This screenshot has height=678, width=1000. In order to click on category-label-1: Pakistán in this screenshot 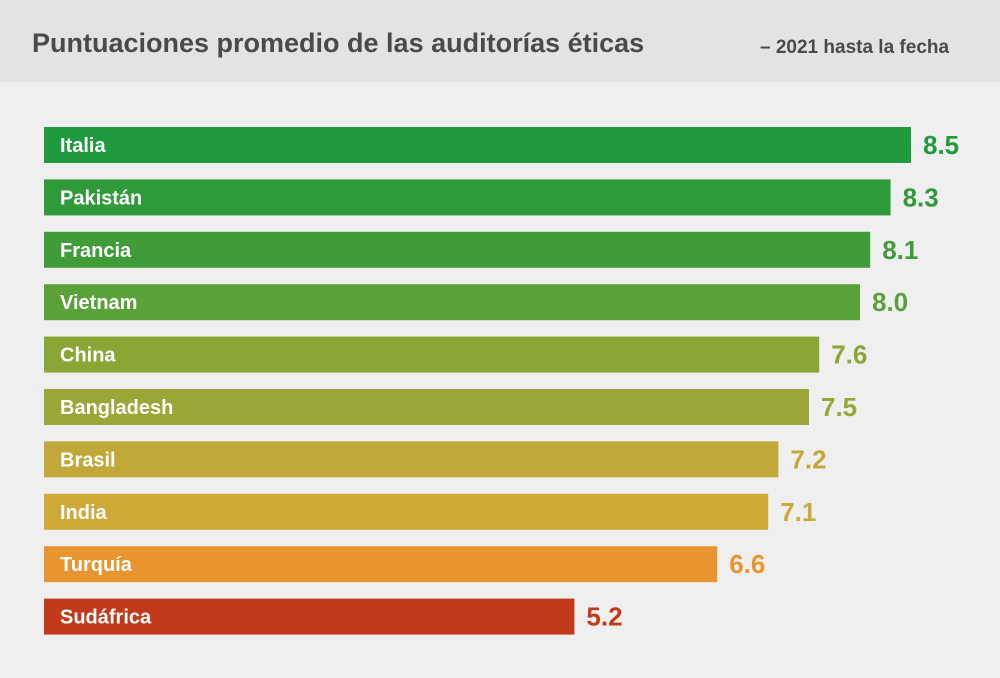, I will do `click(101, 198)`.